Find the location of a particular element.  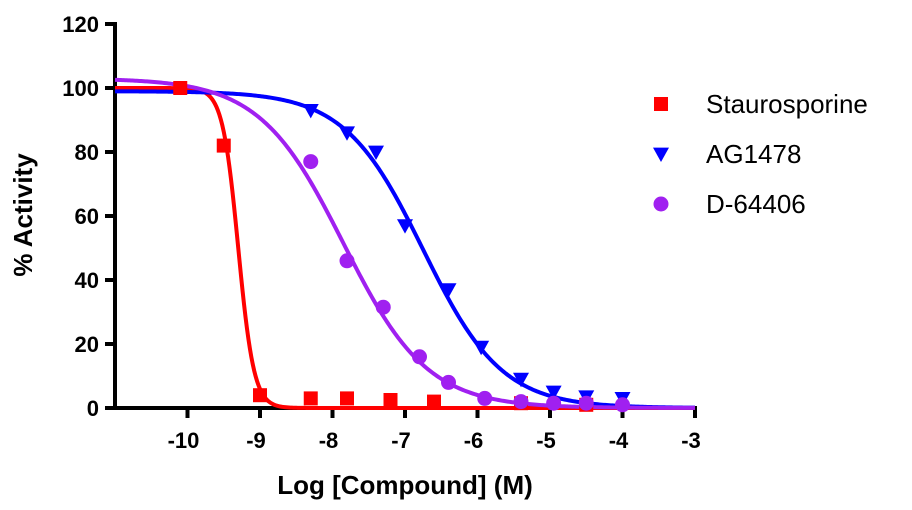

y-tick-label: 60 is located at coordinates (87, 216).